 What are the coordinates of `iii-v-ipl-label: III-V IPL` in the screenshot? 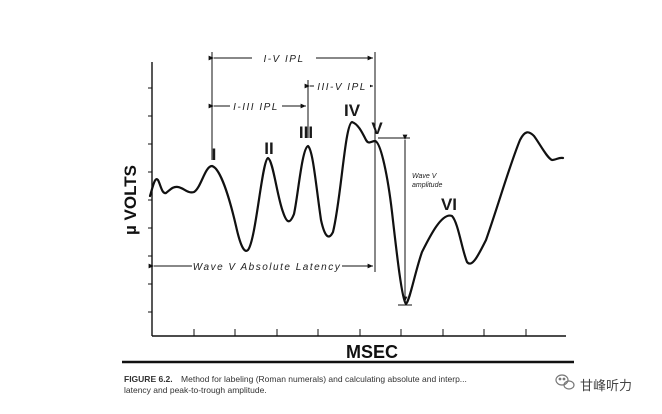 It's located at (342, 87).